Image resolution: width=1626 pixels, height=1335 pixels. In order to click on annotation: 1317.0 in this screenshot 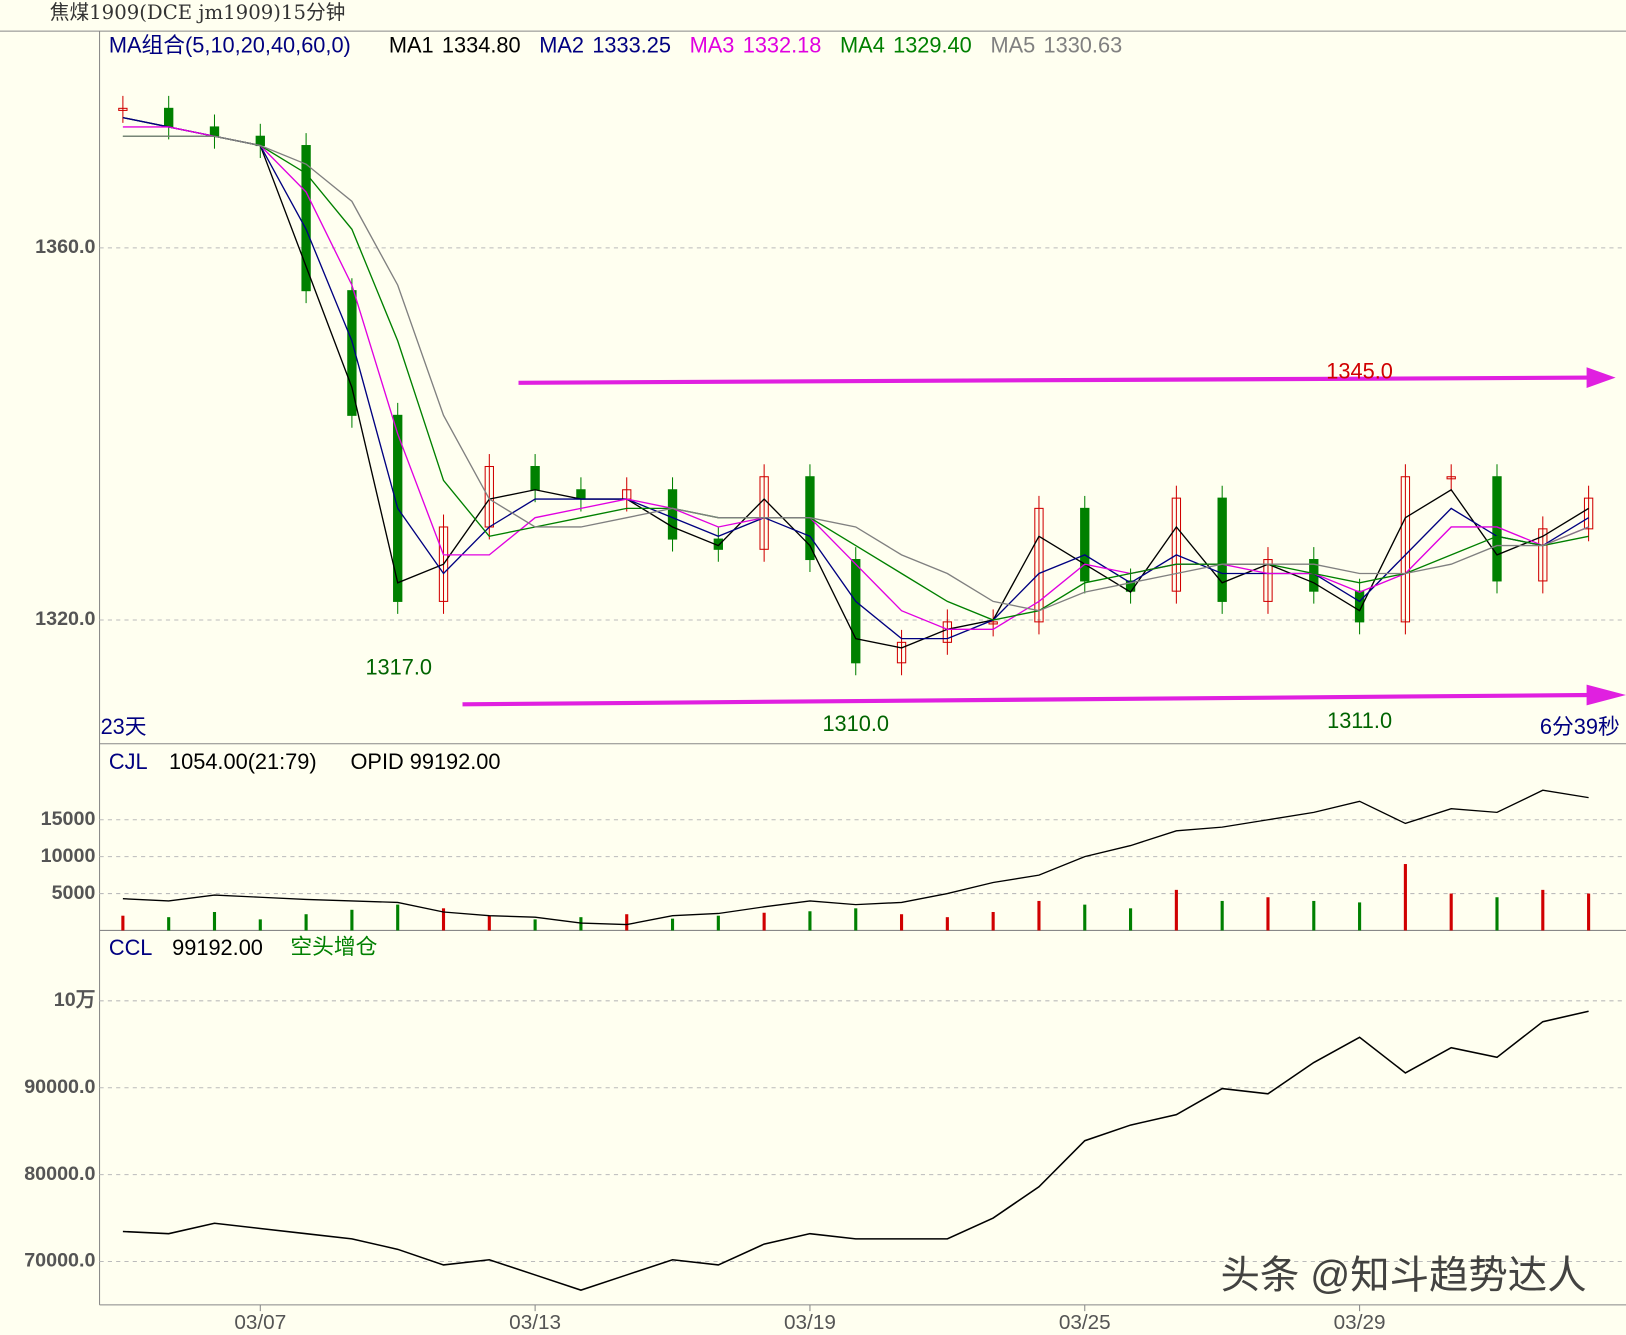, I will do `click(398, 666)`.